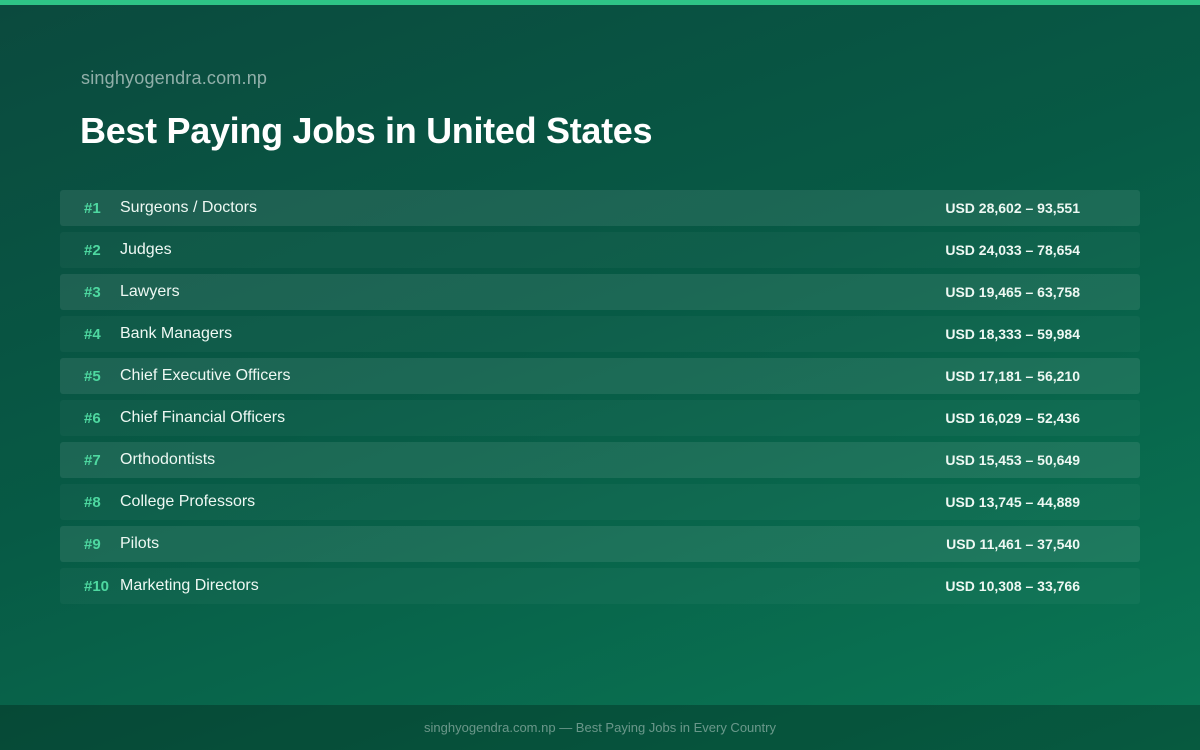 This screenshot has width=1200, height=750. I want to click on job-salary: USD 11,461 – 37,540, so click(1013, 544).